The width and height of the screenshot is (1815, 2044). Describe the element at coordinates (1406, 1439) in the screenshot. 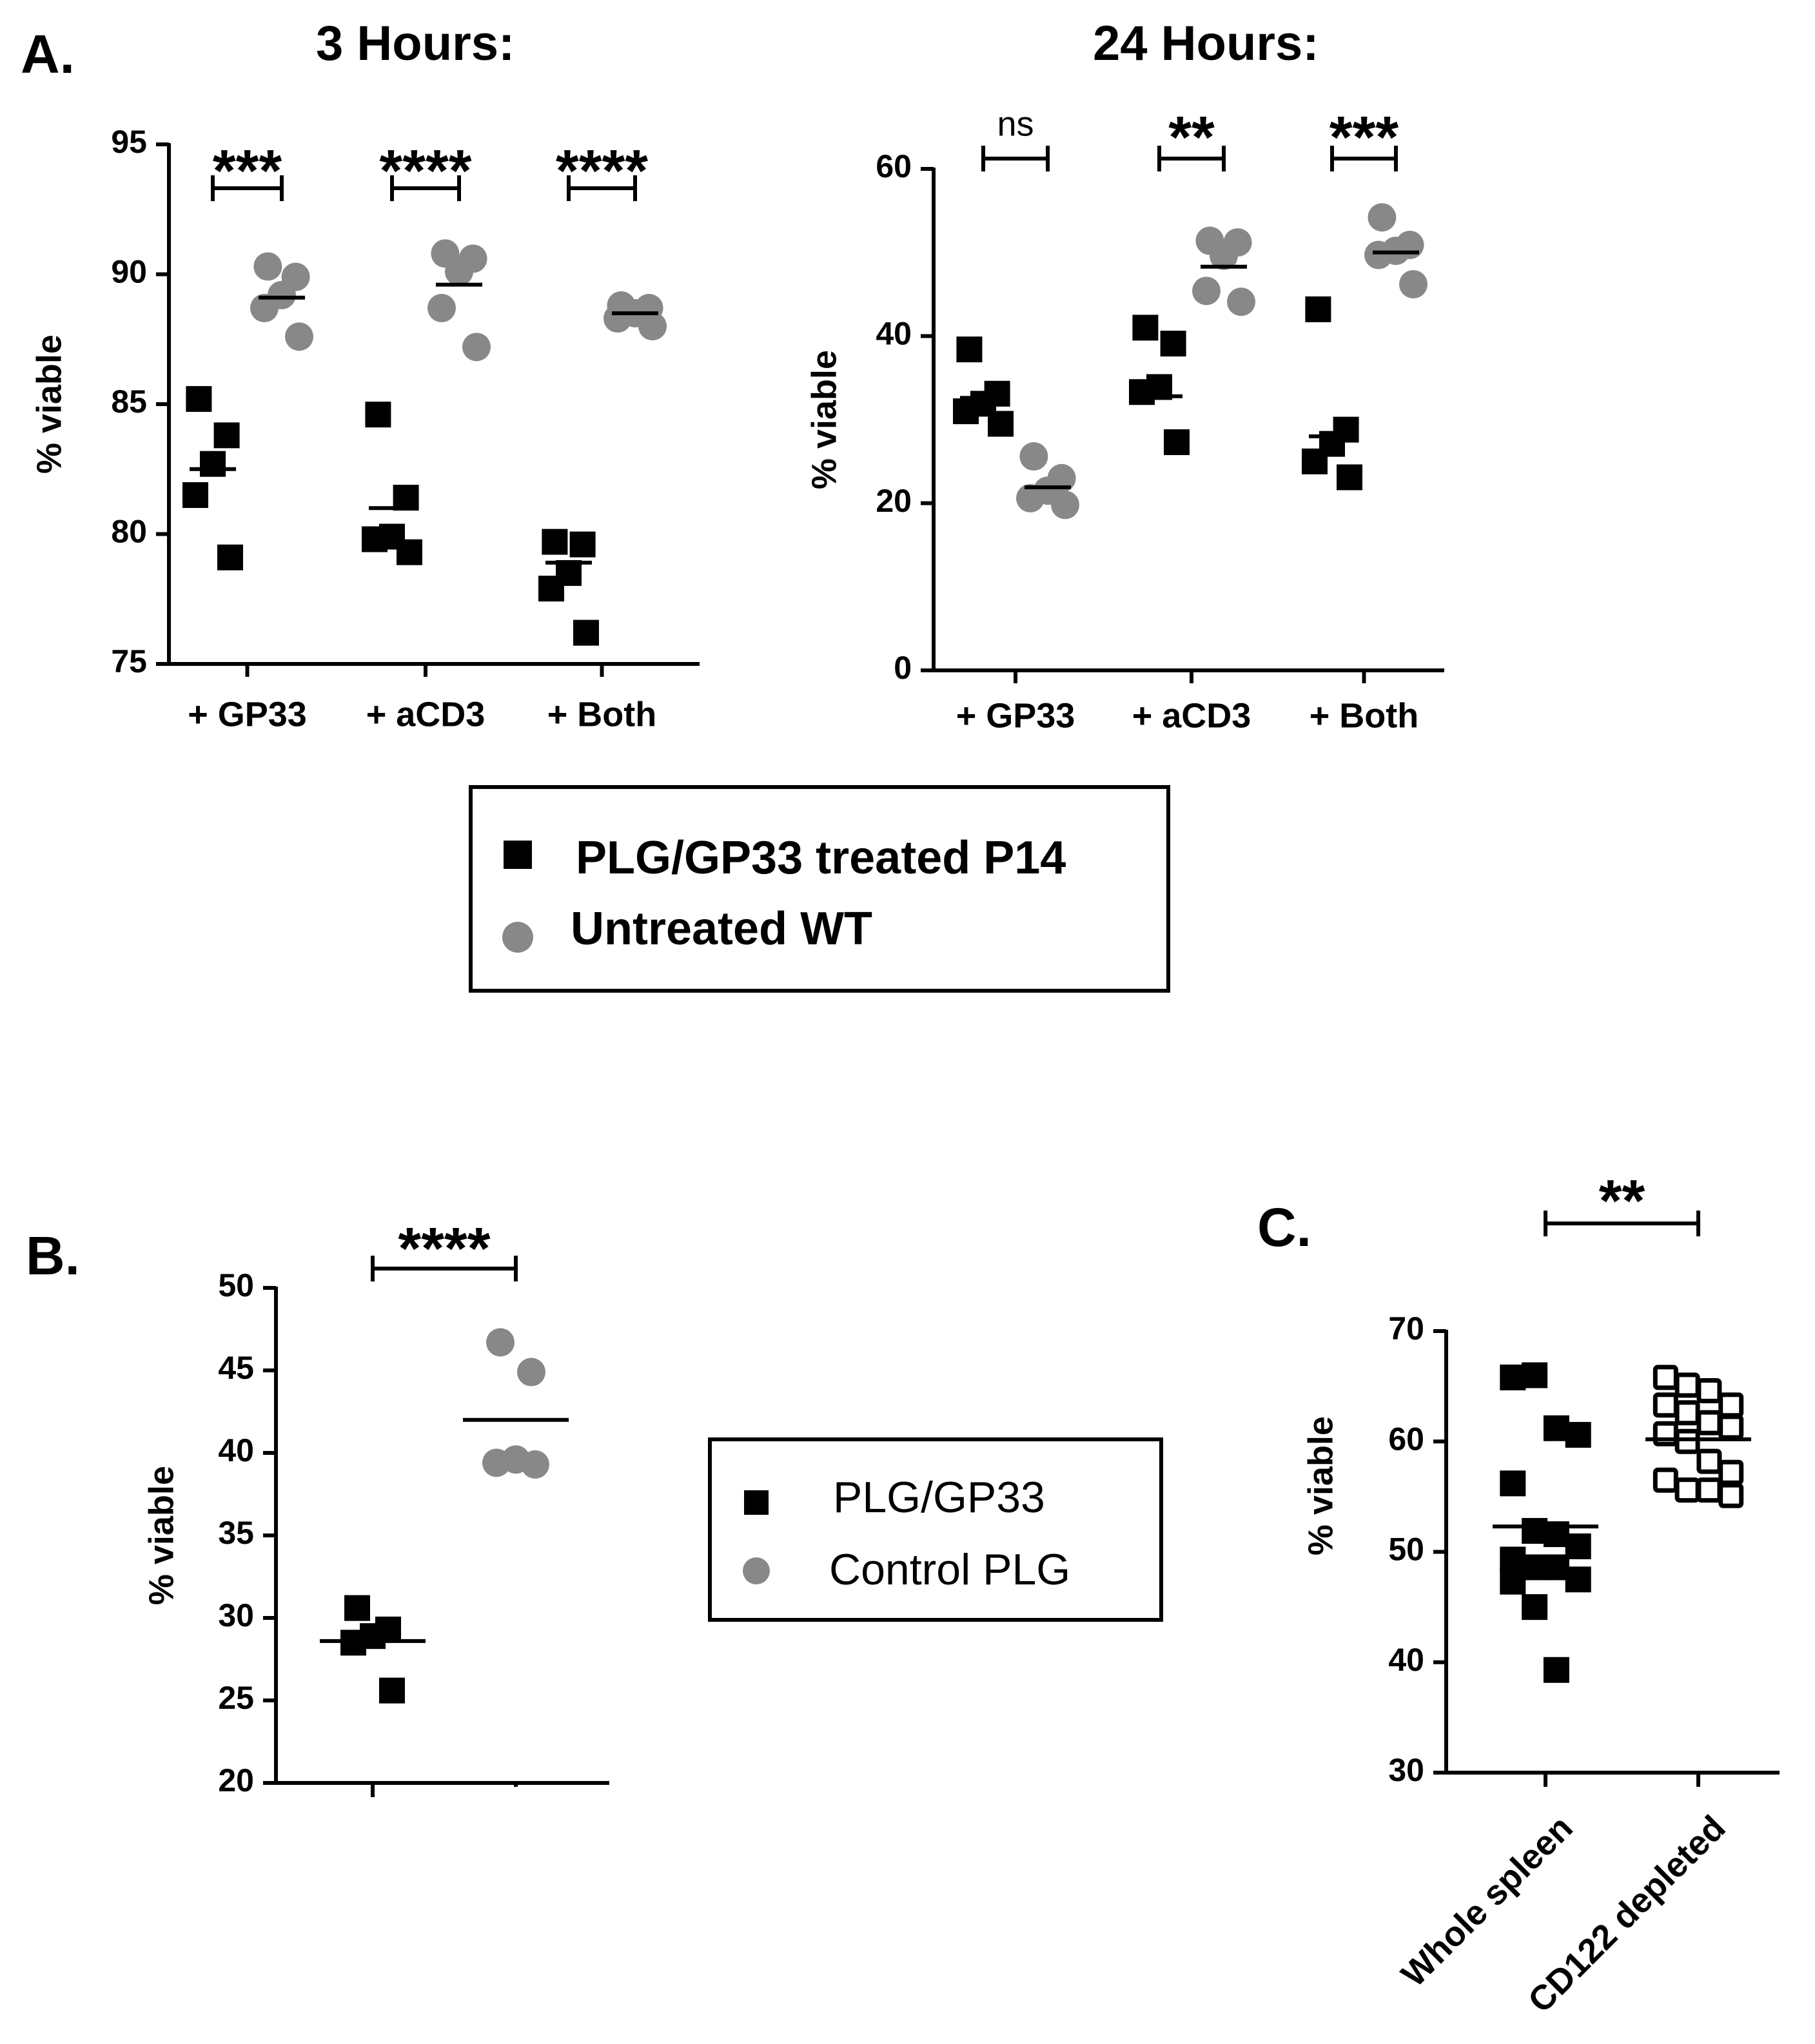

I see `chart-c-y-tick-label: 60` at that location.